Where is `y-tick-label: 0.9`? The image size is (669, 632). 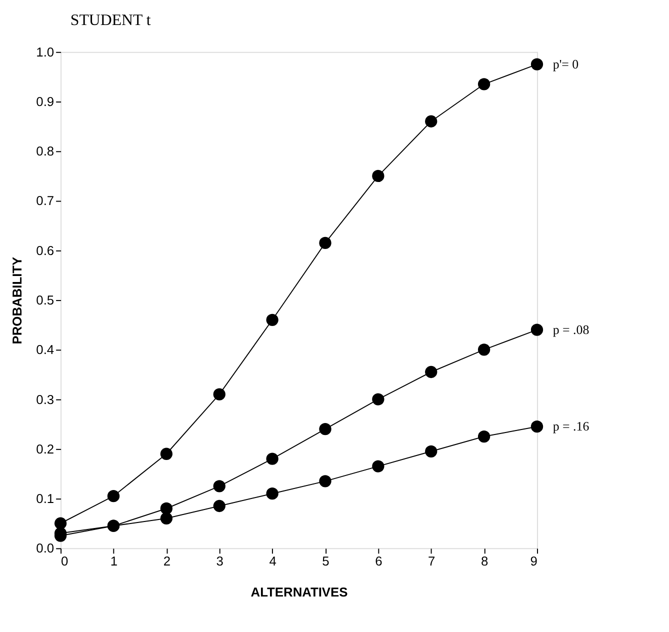 y-tick-label: 0.9 is located at coordinates (45, 101).